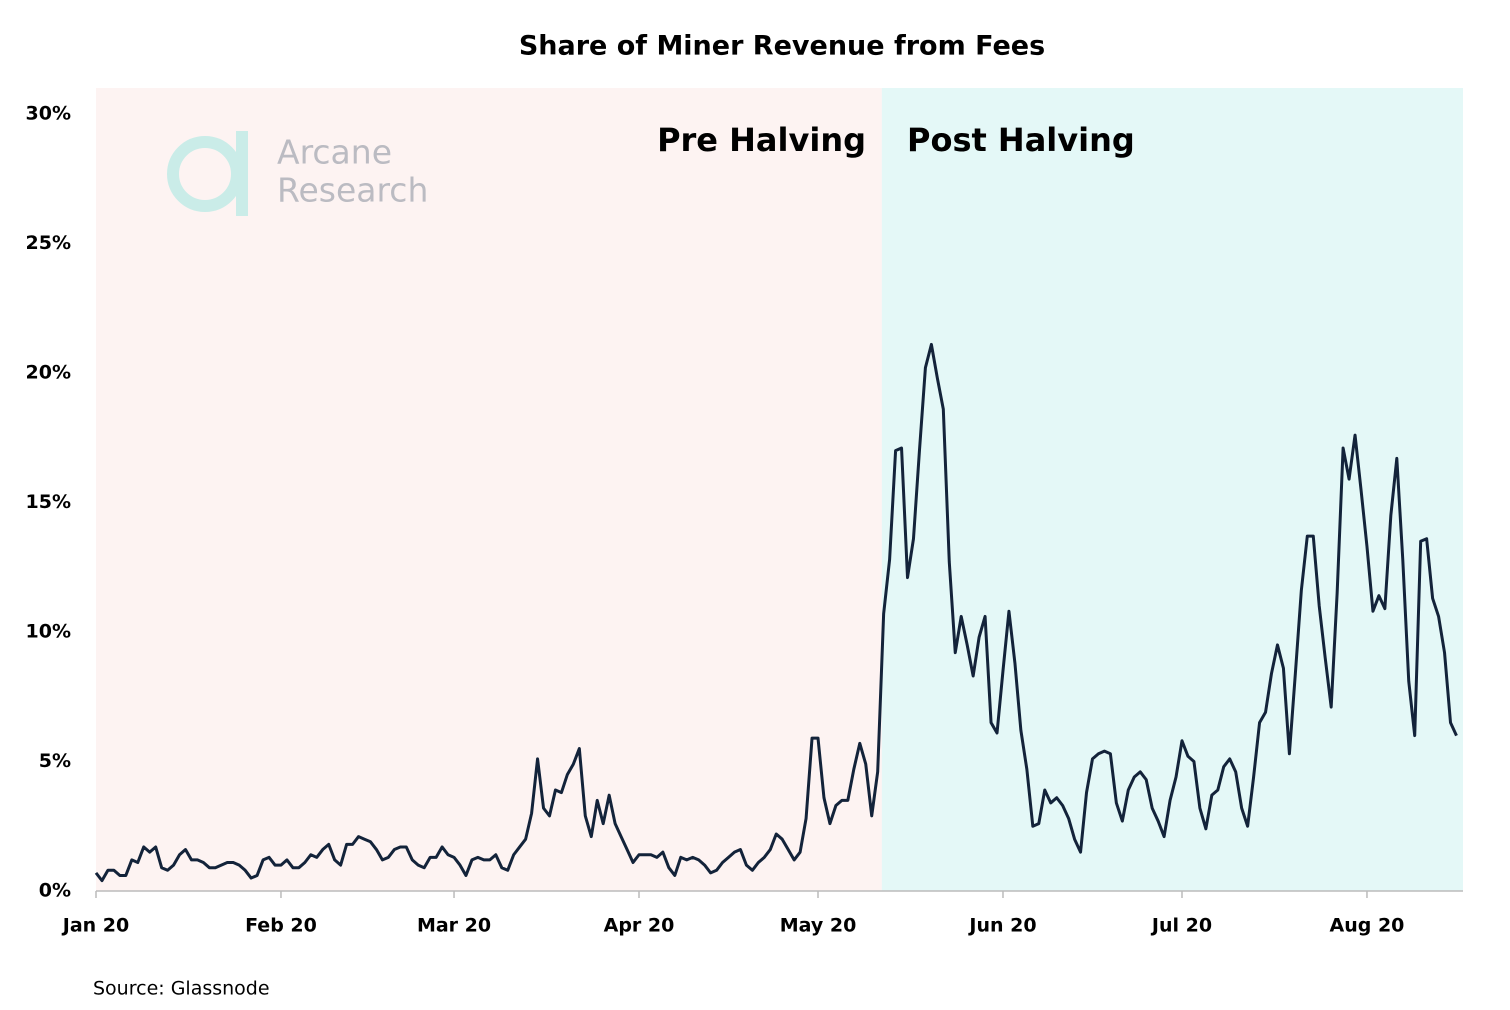  Describe the element at coordinates (761, 140) in the screenshot. I see `annotation: Pre Halving` at that location.